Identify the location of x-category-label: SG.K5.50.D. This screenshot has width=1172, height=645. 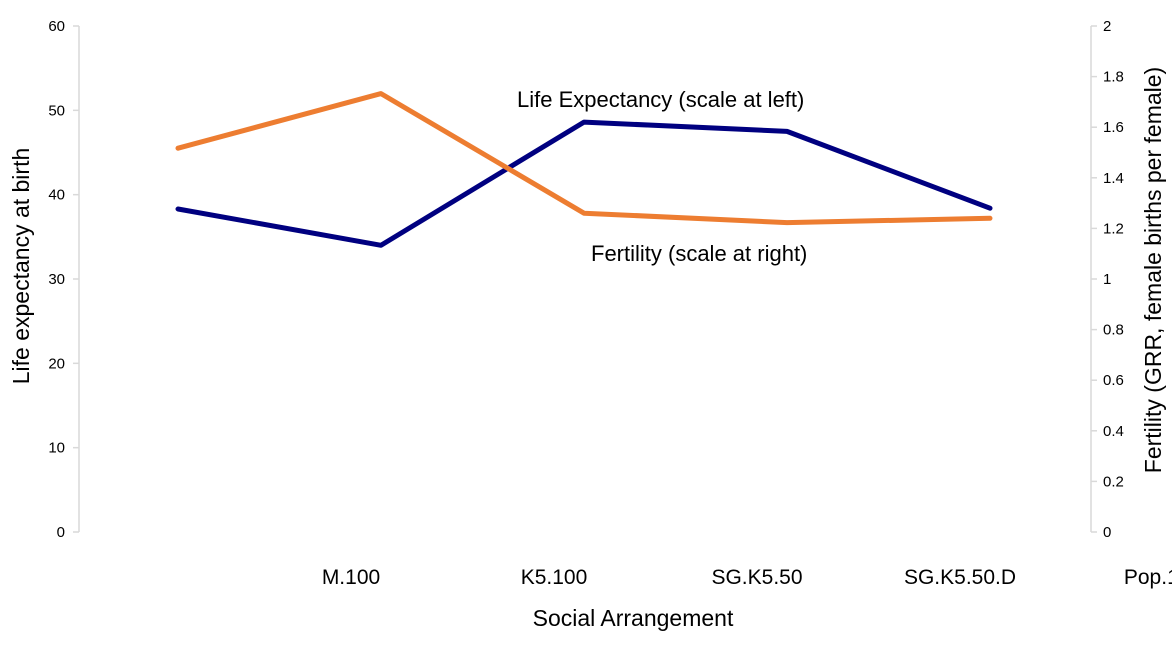
(960, 577).